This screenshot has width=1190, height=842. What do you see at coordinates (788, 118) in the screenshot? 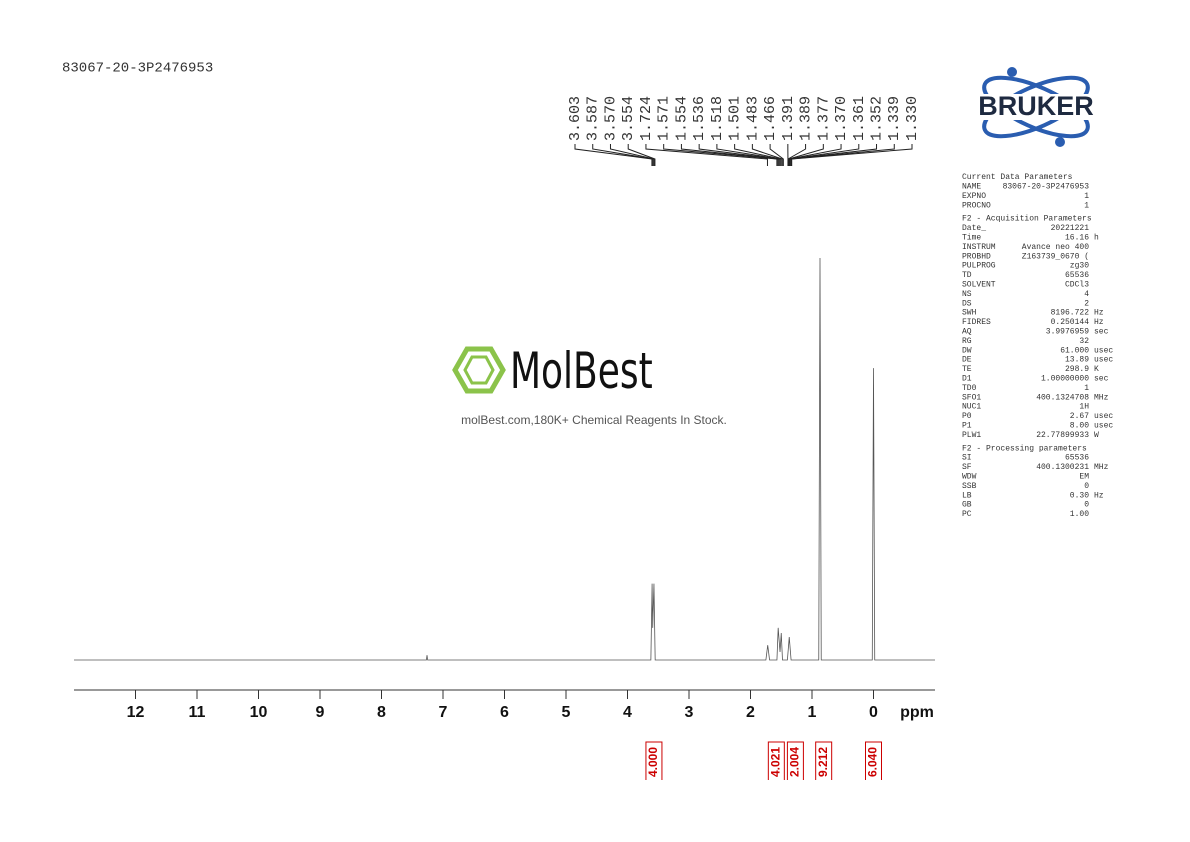
I see `peak-label: 1.391` at bounding box center [788, 118].